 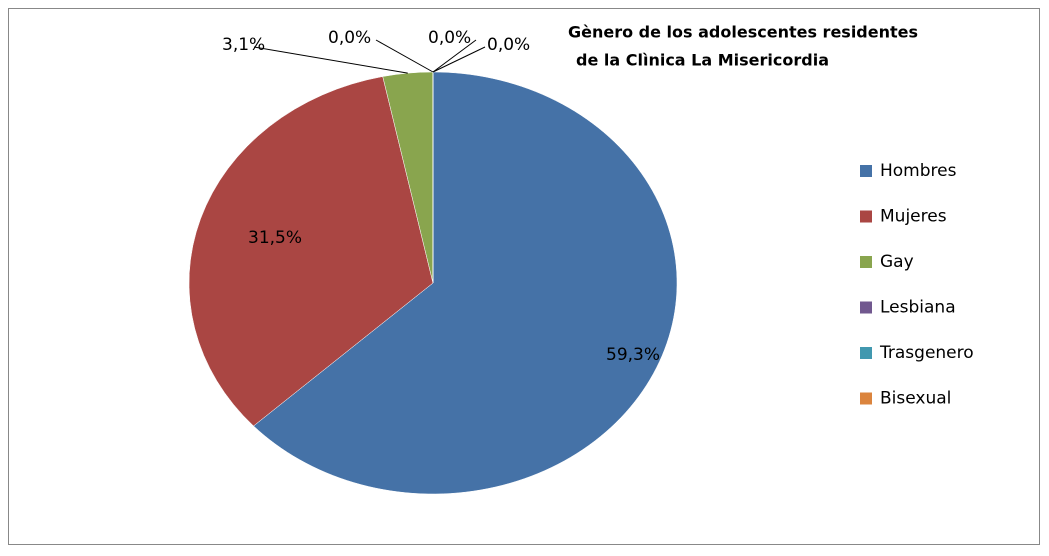 I want to click on legend-label: Bisexual, so click(x=915, y=399).